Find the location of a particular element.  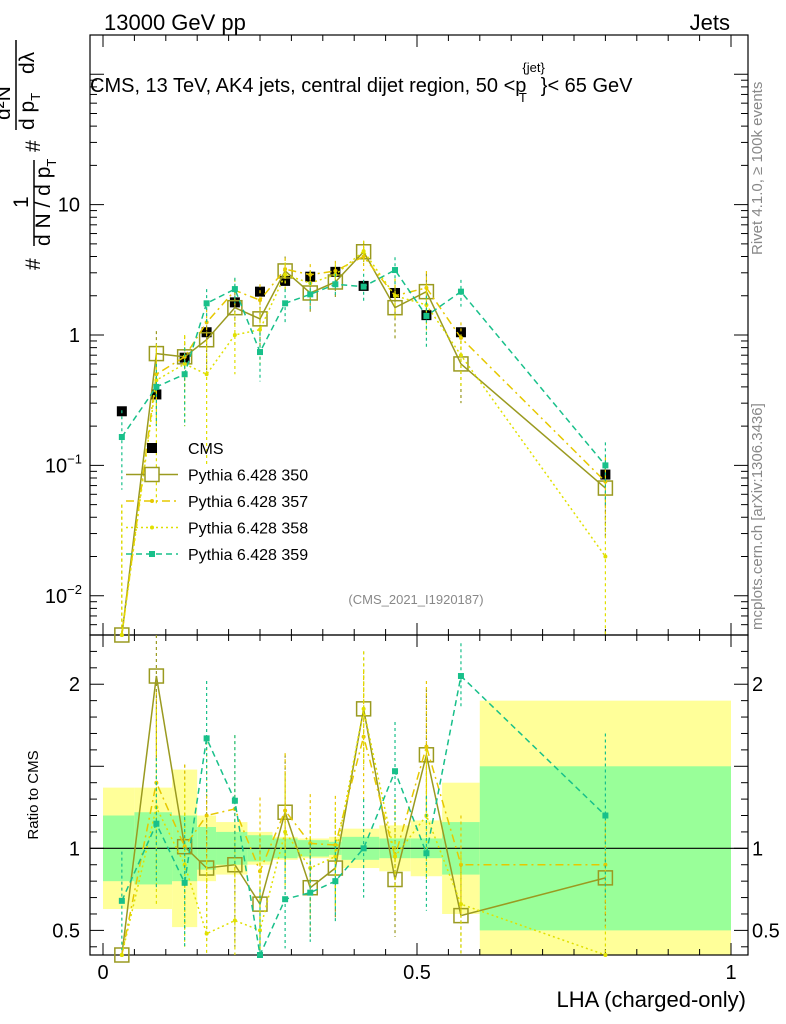

ratio-y-tick-label: 1 is located at coordinates (74, 849).